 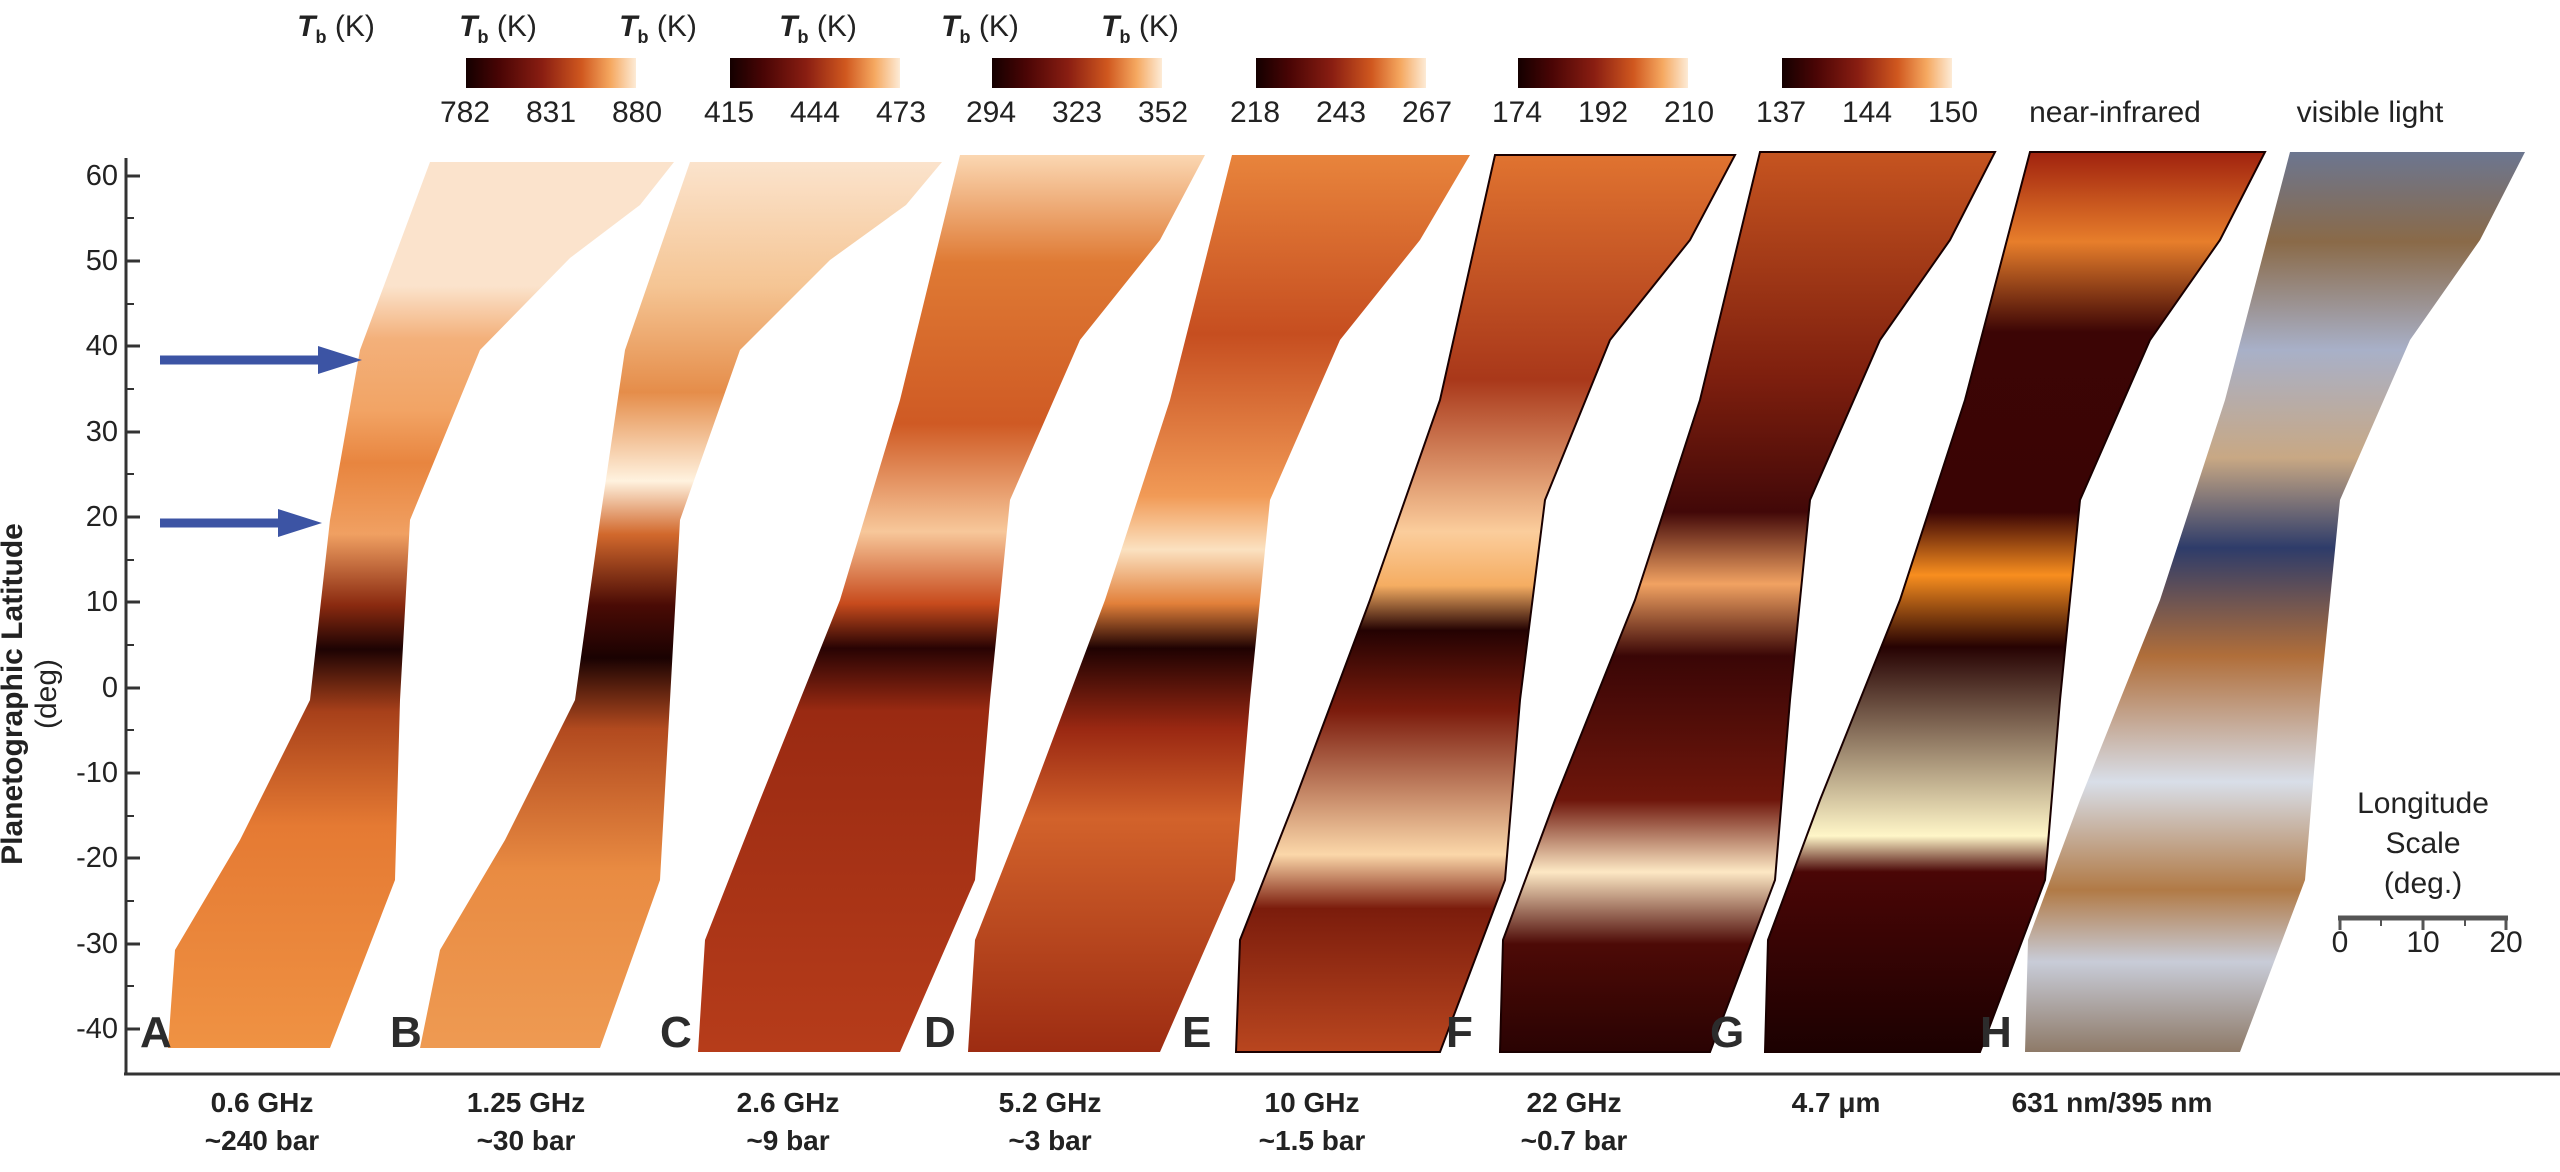 What do you see at coordinates (940, 1032) in the screenshot?
I see `panel-letter: D` at bounding box center [940, 1032].